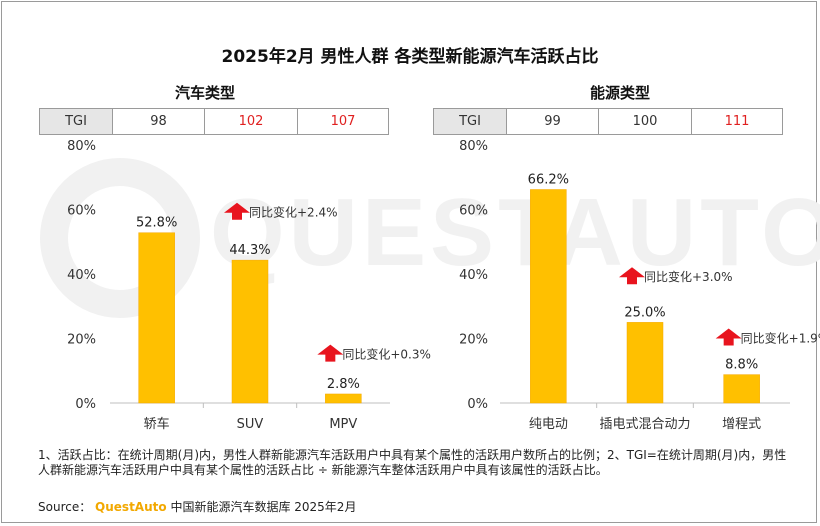  What do you see at coordinates (552, 121) in the screenshot?
I see `tgi-value: 99` at bounding box center [552, 121].